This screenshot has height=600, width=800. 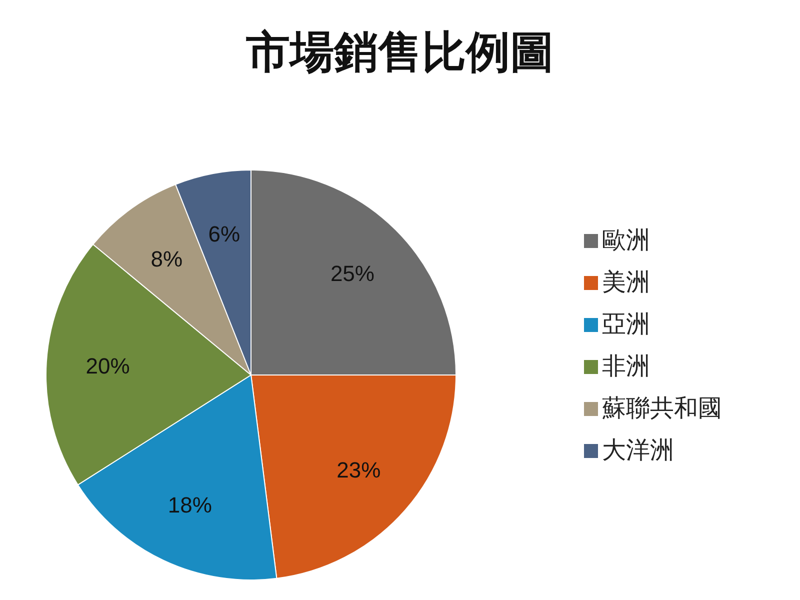 What do you see at coordinates (626, 240) in the screenshot?
I see `legend-label: 歐洲` at bounding box center [626, 240].